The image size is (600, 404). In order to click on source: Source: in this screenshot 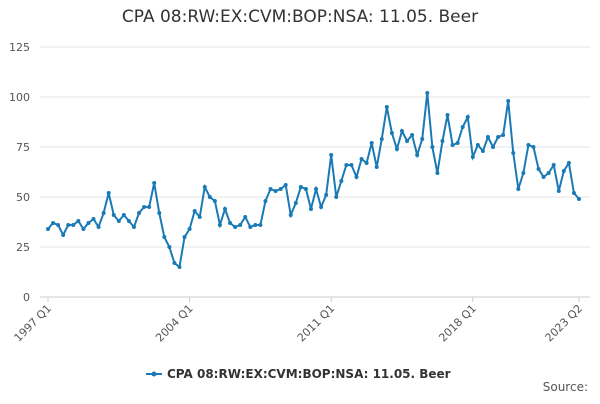, I will do `click(565, 387)`.